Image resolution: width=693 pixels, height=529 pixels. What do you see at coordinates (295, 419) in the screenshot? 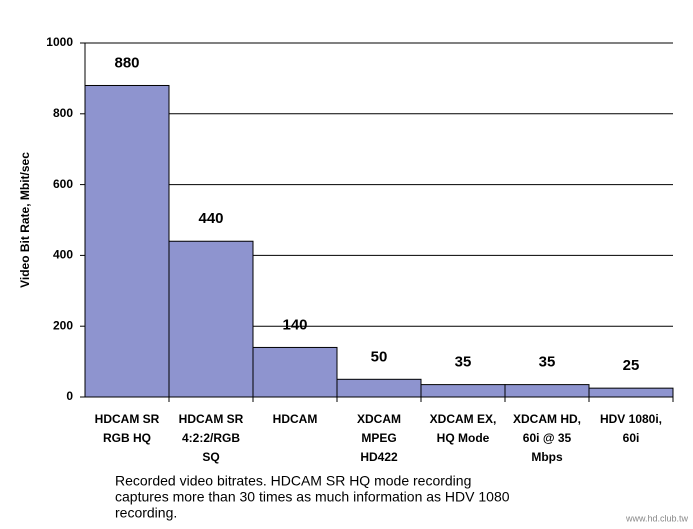
I see `x-tick-label: HDCAM` at bounding box center [295, 419].